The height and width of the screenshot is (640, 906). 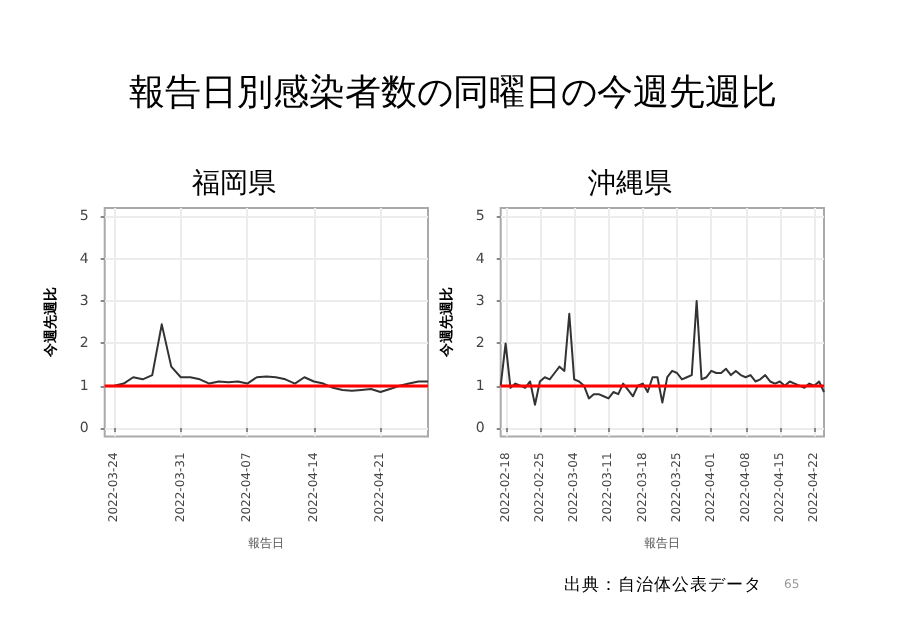 What do you see at coordinates (453, 93) in the screenshot?
I see `text: 報告日別感染者数の同曜日の今週先週比` at bounding box center [453, 93].